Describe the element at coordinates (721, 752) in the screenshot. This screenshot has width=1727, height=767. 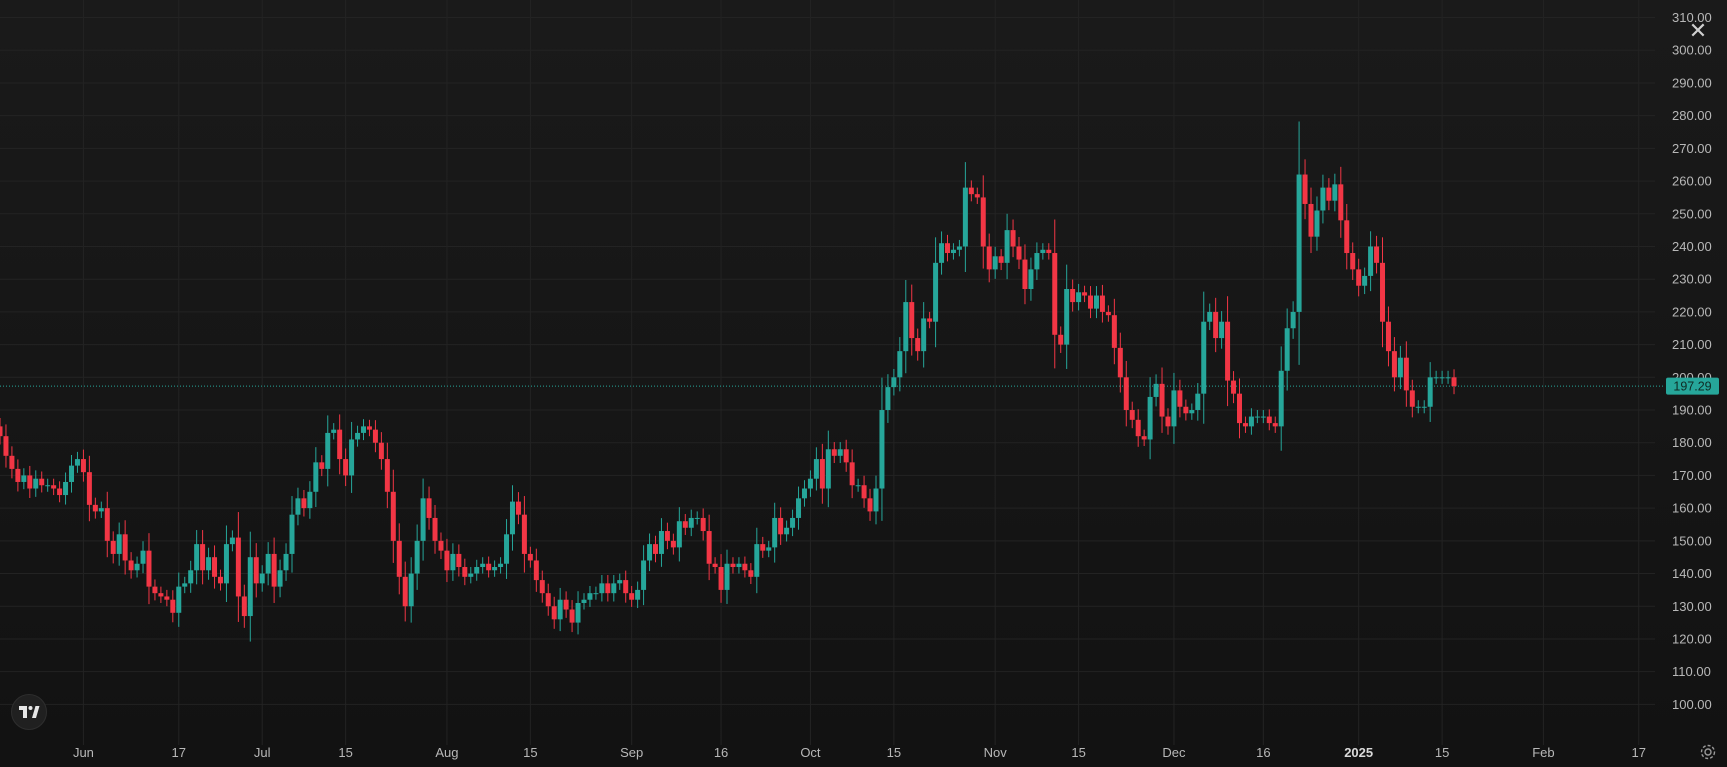
I see `time-tick-label: 16` at that location.